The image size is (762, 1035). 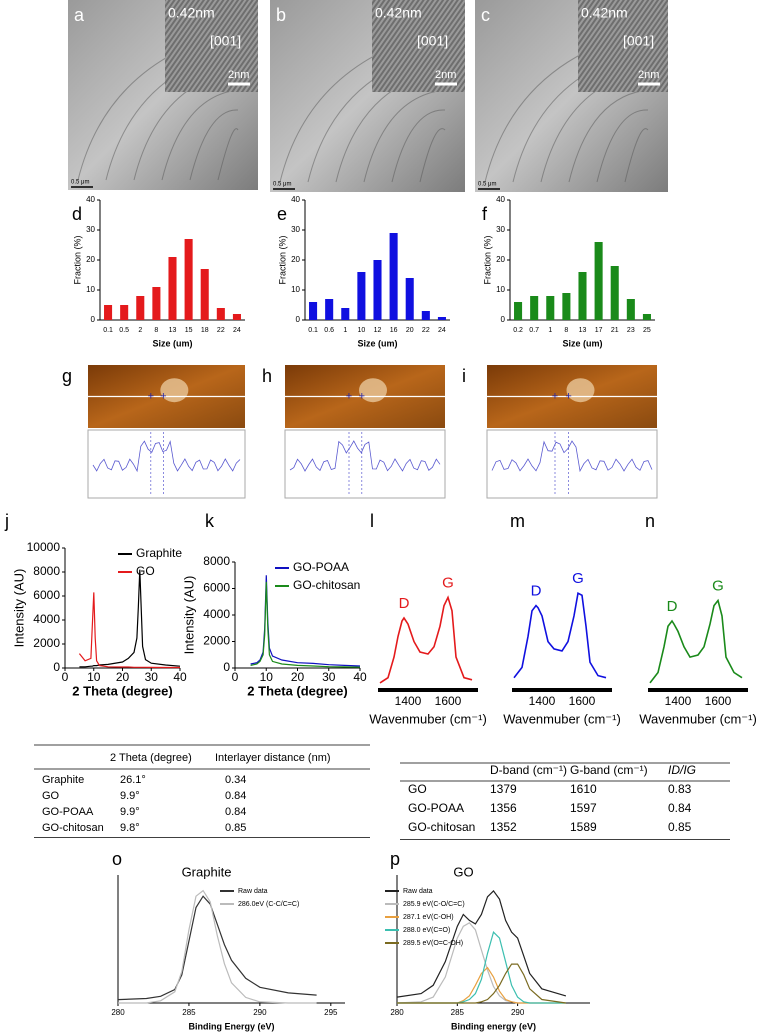 What do you see at coordinates (216, 614) in the screenshot?
I see `y-tick-label: 4000` at bounding box center [216, 614].